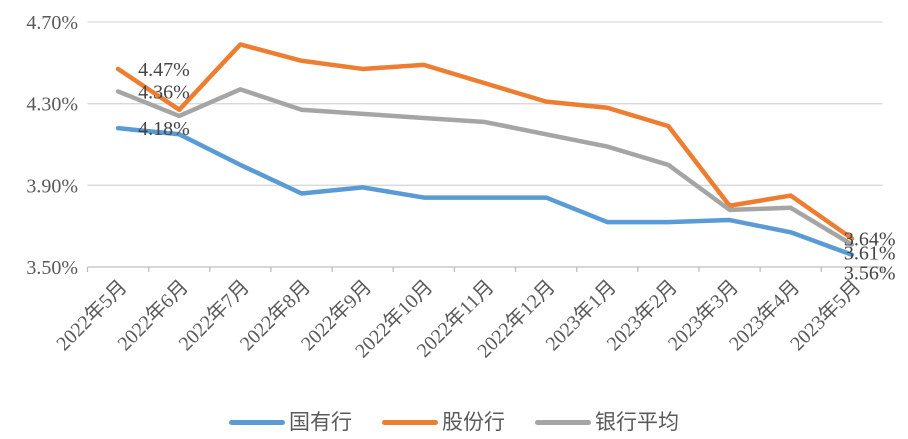 Image resolution: width=908 pixels, height=439 pixels. Describe the element at coordinates (52, 105) in the screenshot. I see `y-axis-tick-label: 4.30%` at that location.